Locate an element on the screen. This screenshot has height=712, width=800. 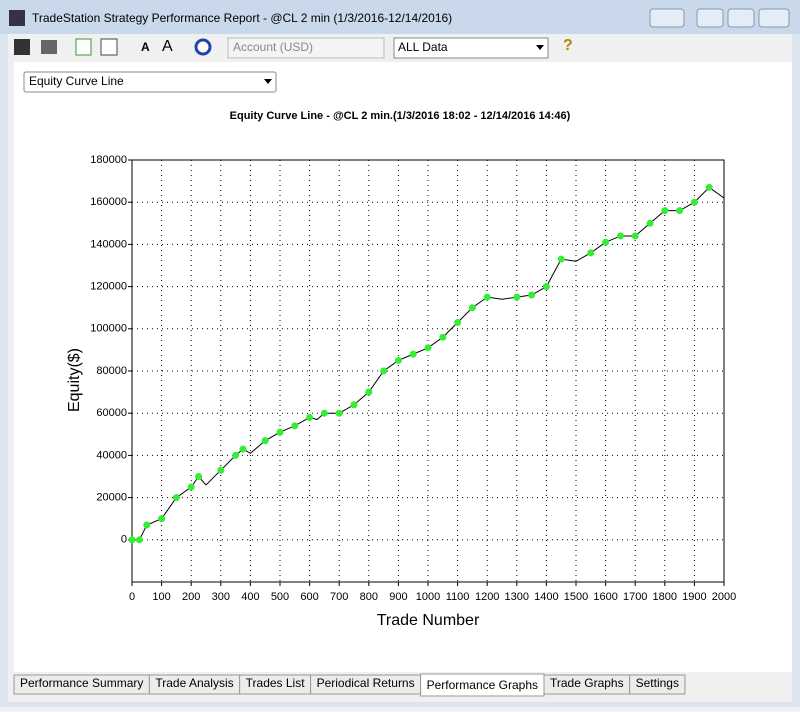
font-down-button: A is located at coordinates (145, 47).